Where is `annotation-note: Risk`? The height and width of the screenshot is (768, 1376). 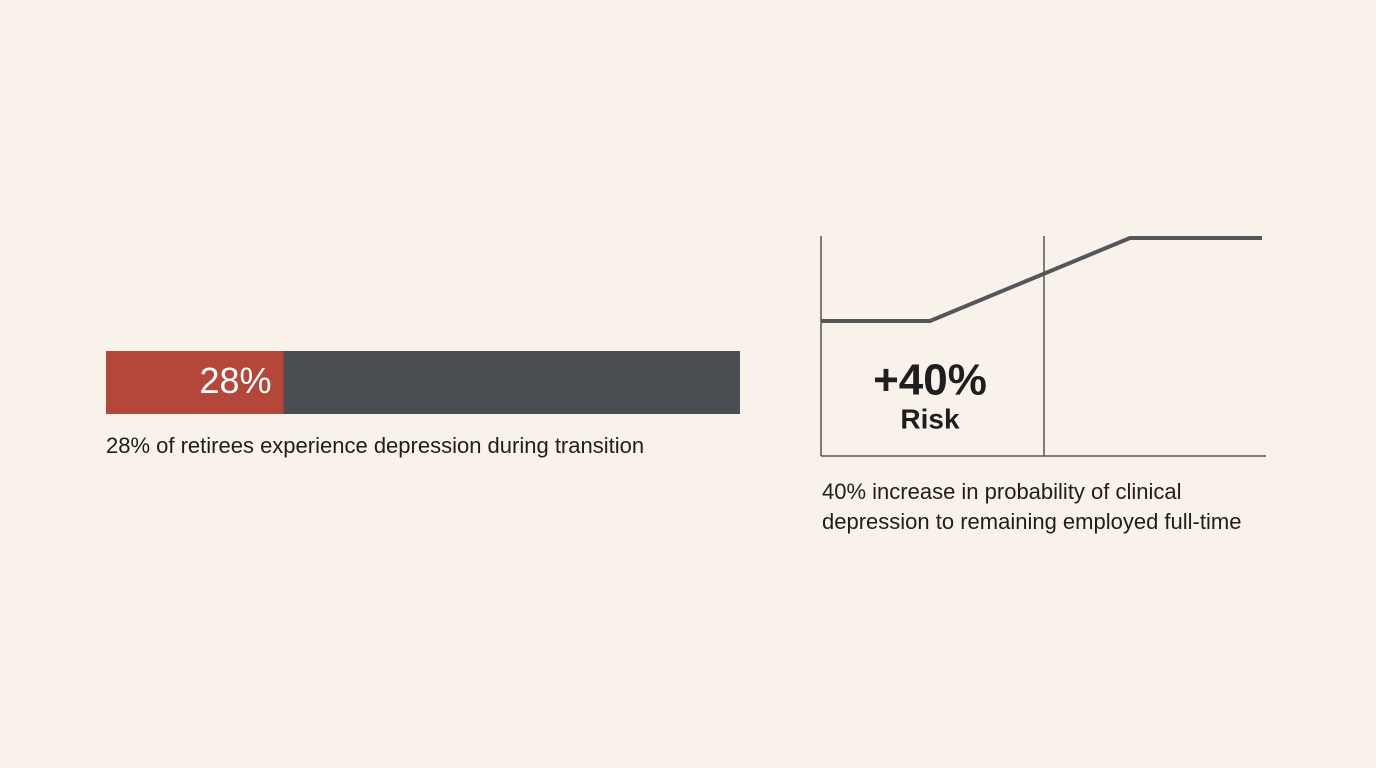 annotation-note: Risk is located at coordinates (930, 418).